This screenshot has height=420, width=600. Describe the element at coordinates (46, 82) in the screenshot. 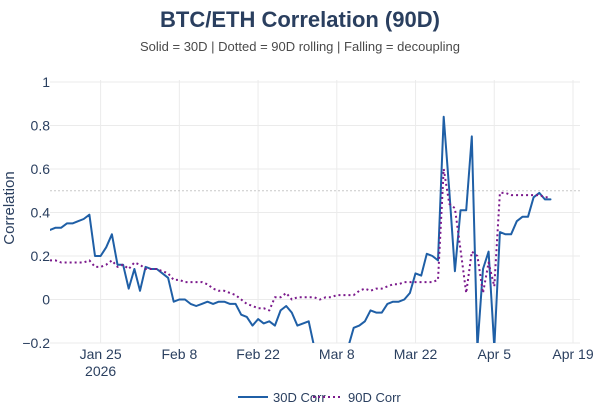

I see `y-tick-label: 1` at that location.